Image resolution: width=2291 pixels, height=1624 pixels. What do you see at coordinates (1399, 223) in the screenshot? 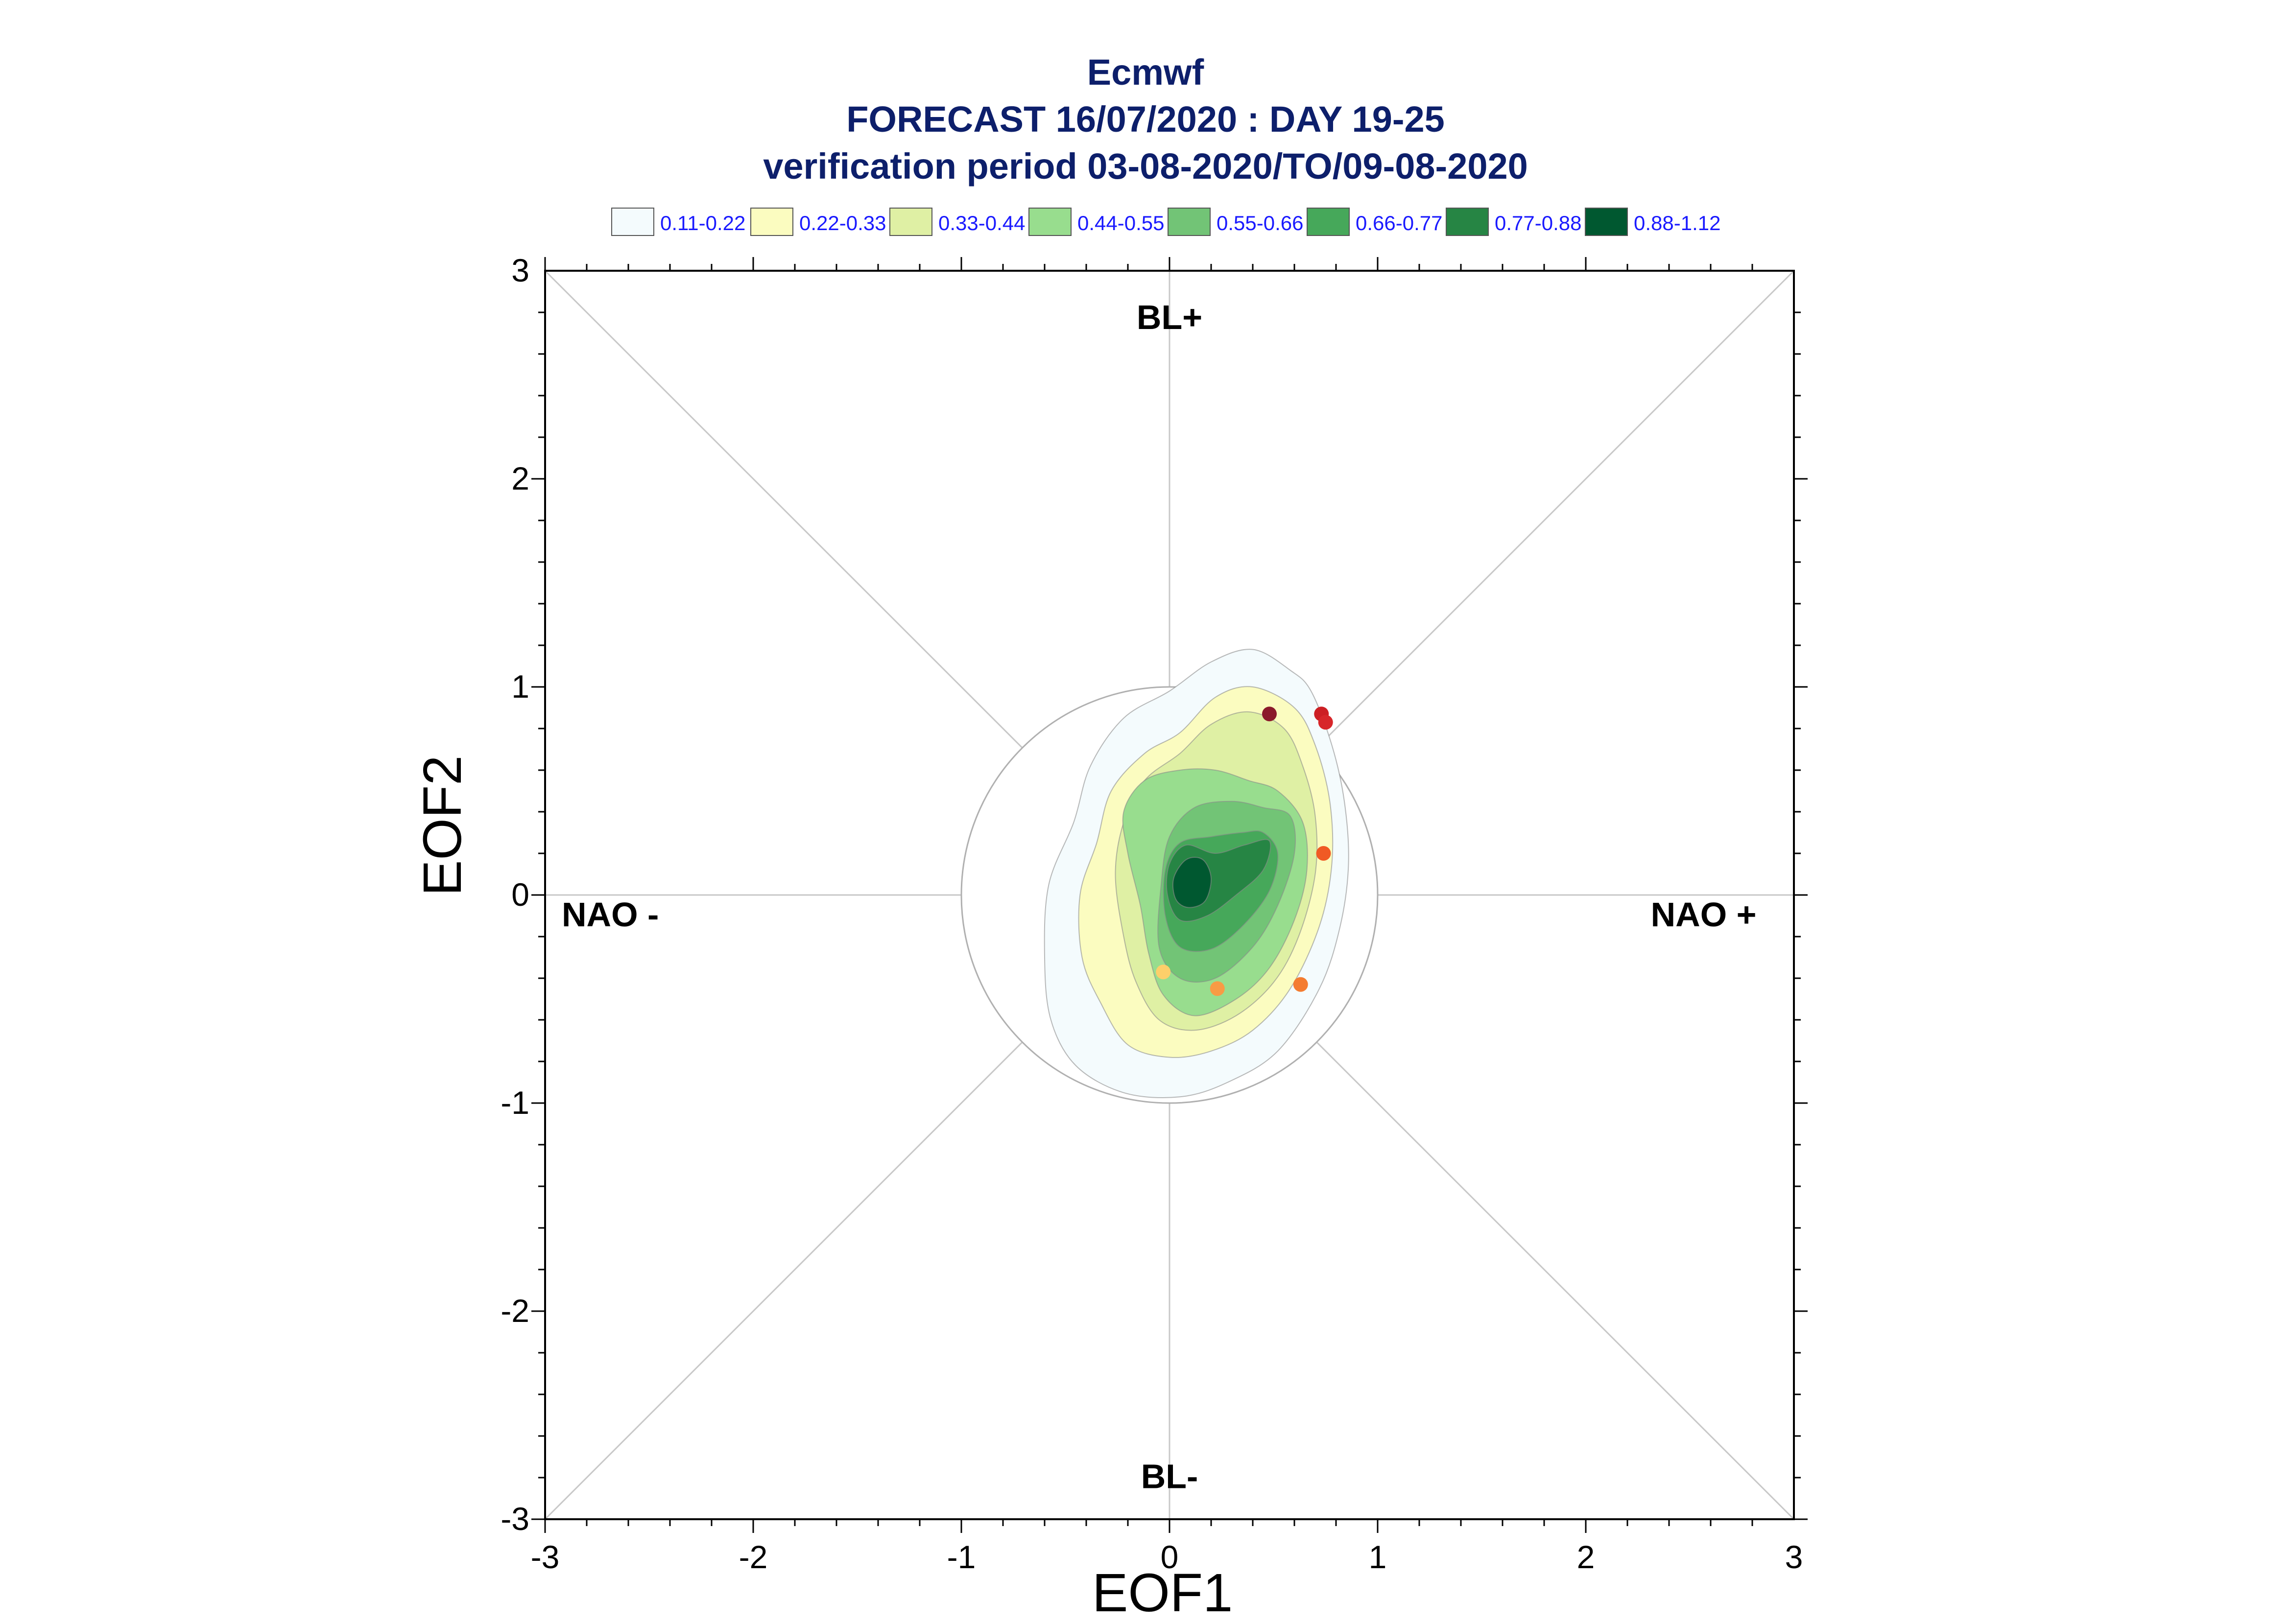
I see `legend-label: 0.66-0.77` at bounding box center [1399, 223].